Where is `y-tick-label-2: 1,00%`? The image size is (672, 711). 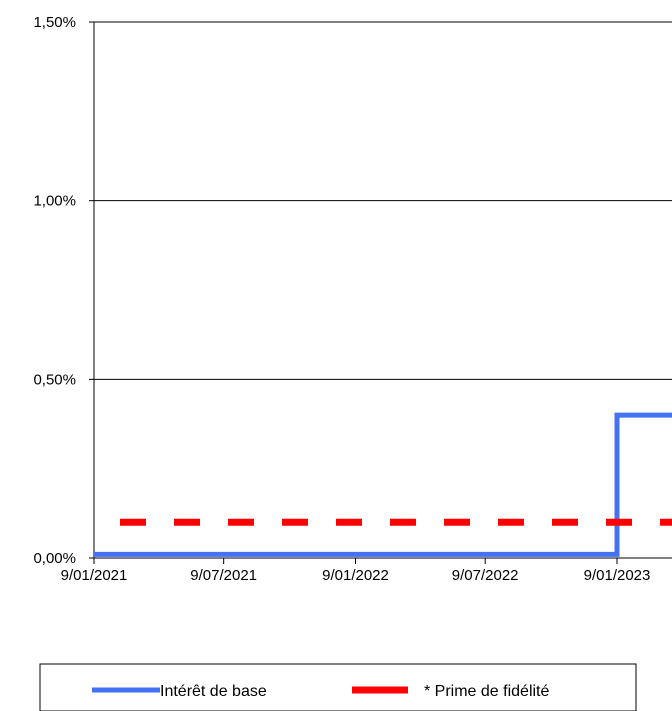
y-tick-label-2: 1,00% is located at coordinates (54, 201).